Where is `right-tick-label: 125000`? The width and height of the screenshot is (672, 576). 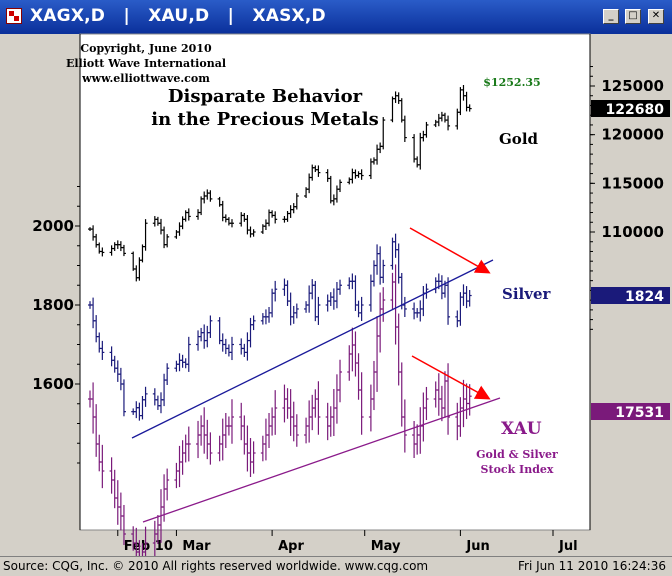
right-tick-label: 125000 is located at coordinates (632, 86).